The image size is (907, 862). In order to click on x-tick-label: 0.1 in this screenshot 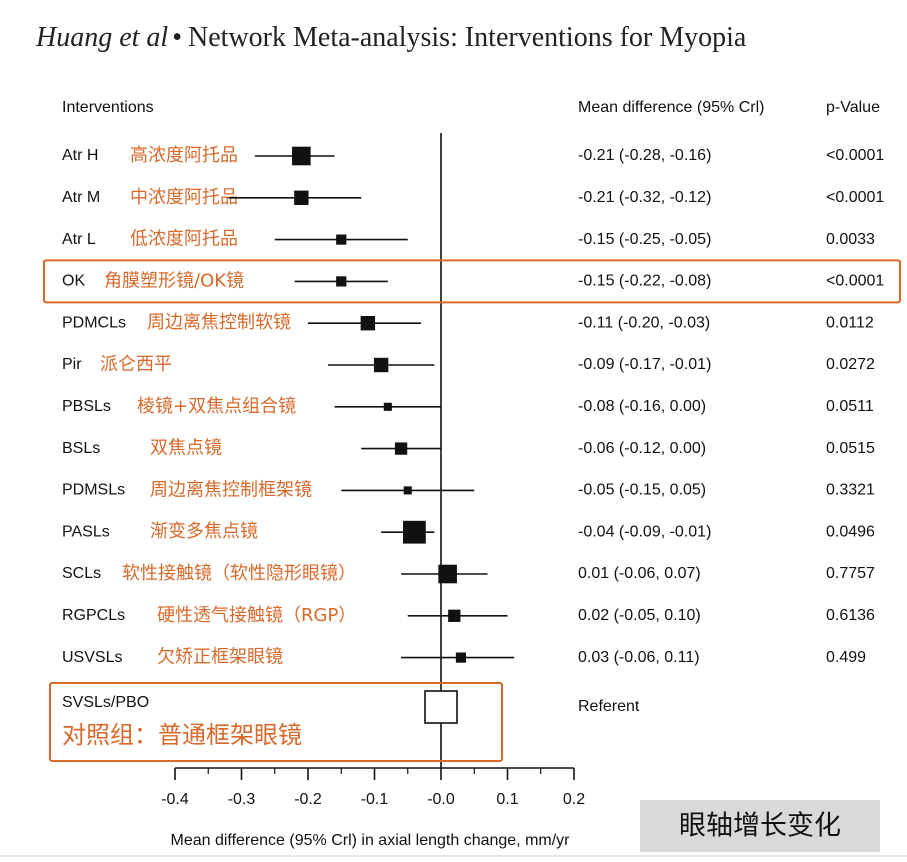, I will do `click(507, 799)`.